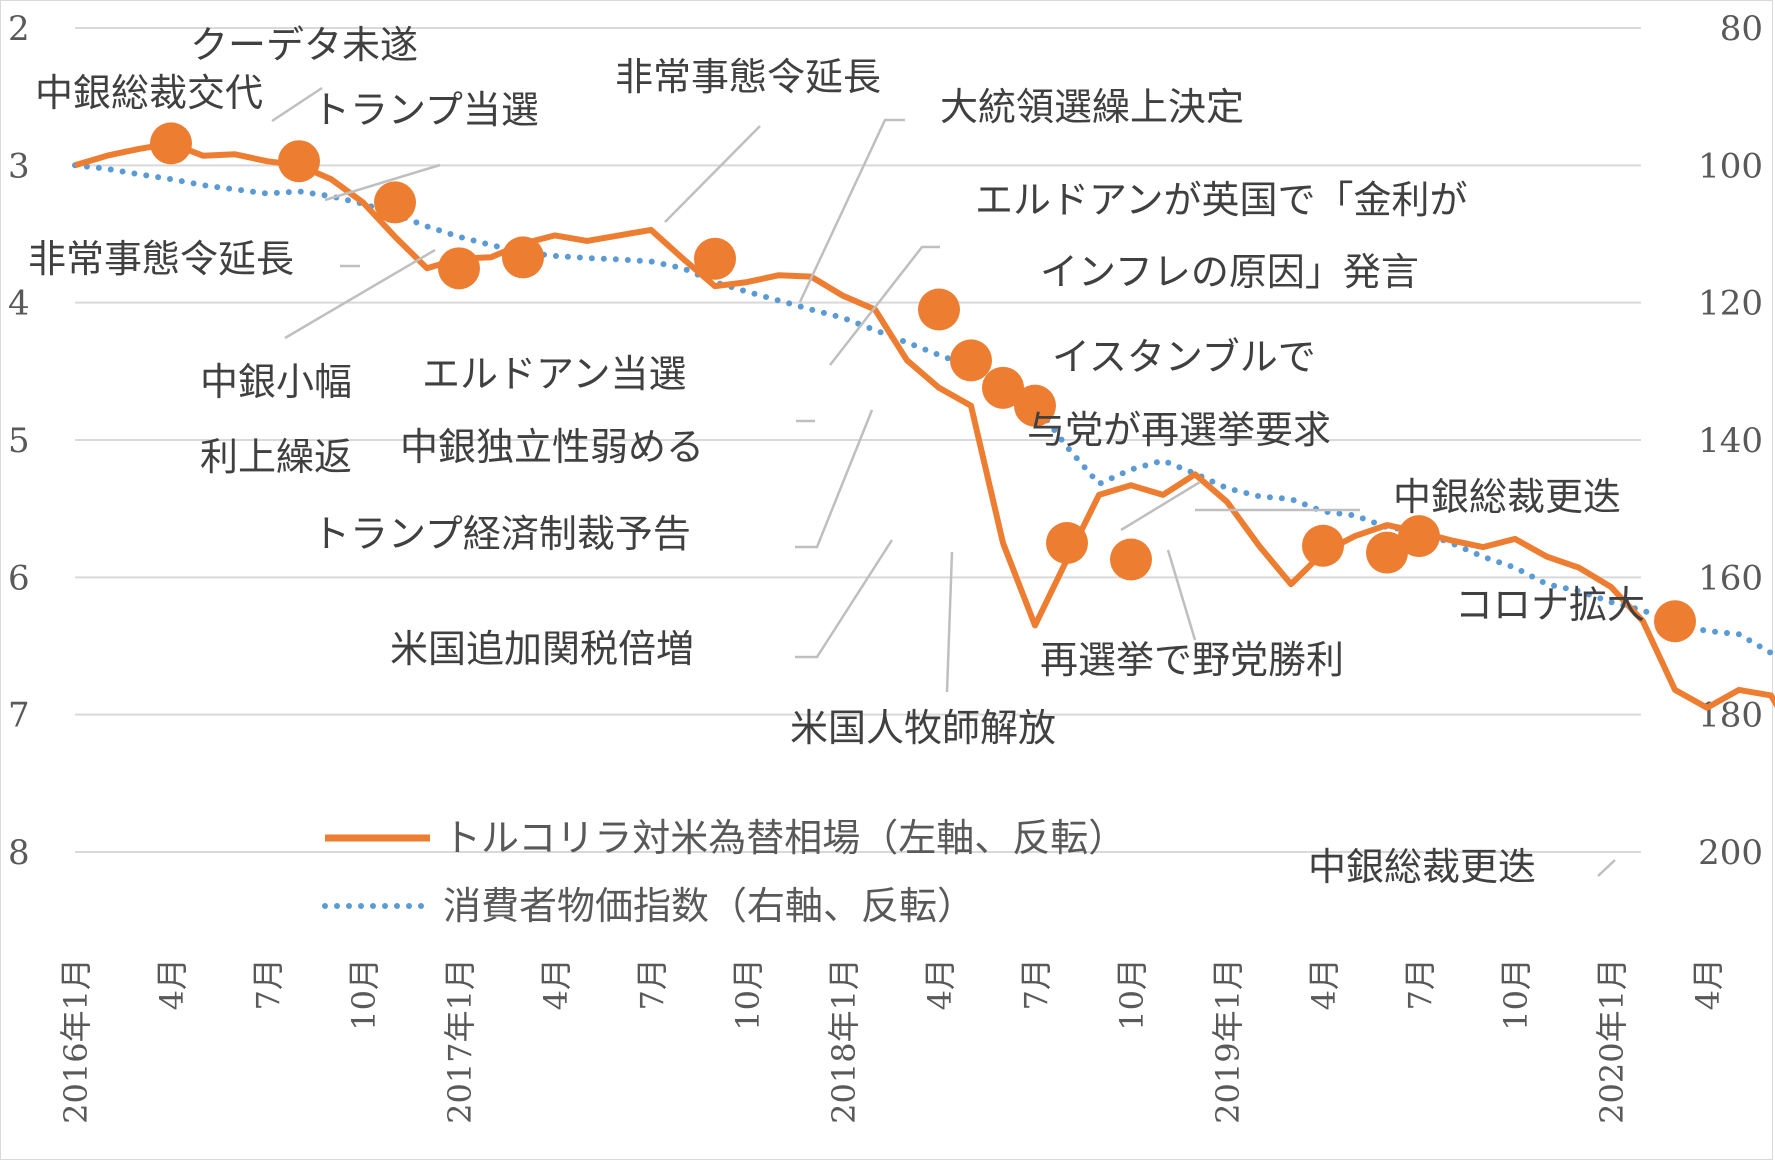 This screenshot has height=1162, width=1775. What do you see at coordinates (923, 728) in the screenshot?
I see `event-label: 米国人牧師解放` at bounding box center [923, 728].